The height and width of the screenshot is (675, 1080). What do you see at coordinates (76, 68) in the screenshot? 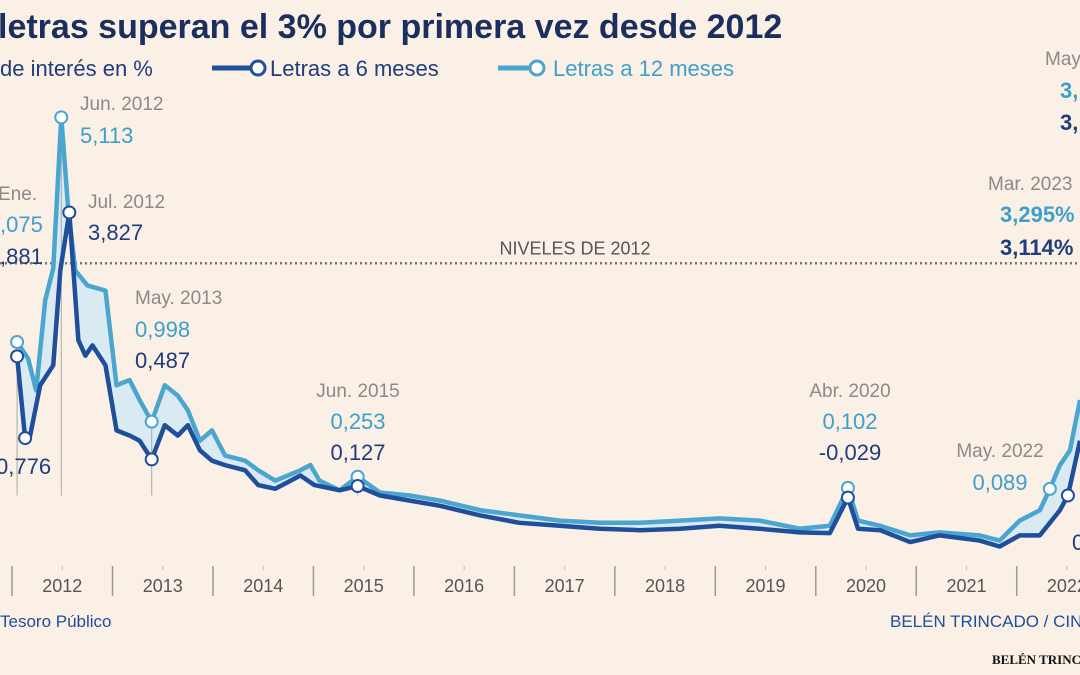
I see `axis-unit: de interés en %` at bounding box center [76, 68].